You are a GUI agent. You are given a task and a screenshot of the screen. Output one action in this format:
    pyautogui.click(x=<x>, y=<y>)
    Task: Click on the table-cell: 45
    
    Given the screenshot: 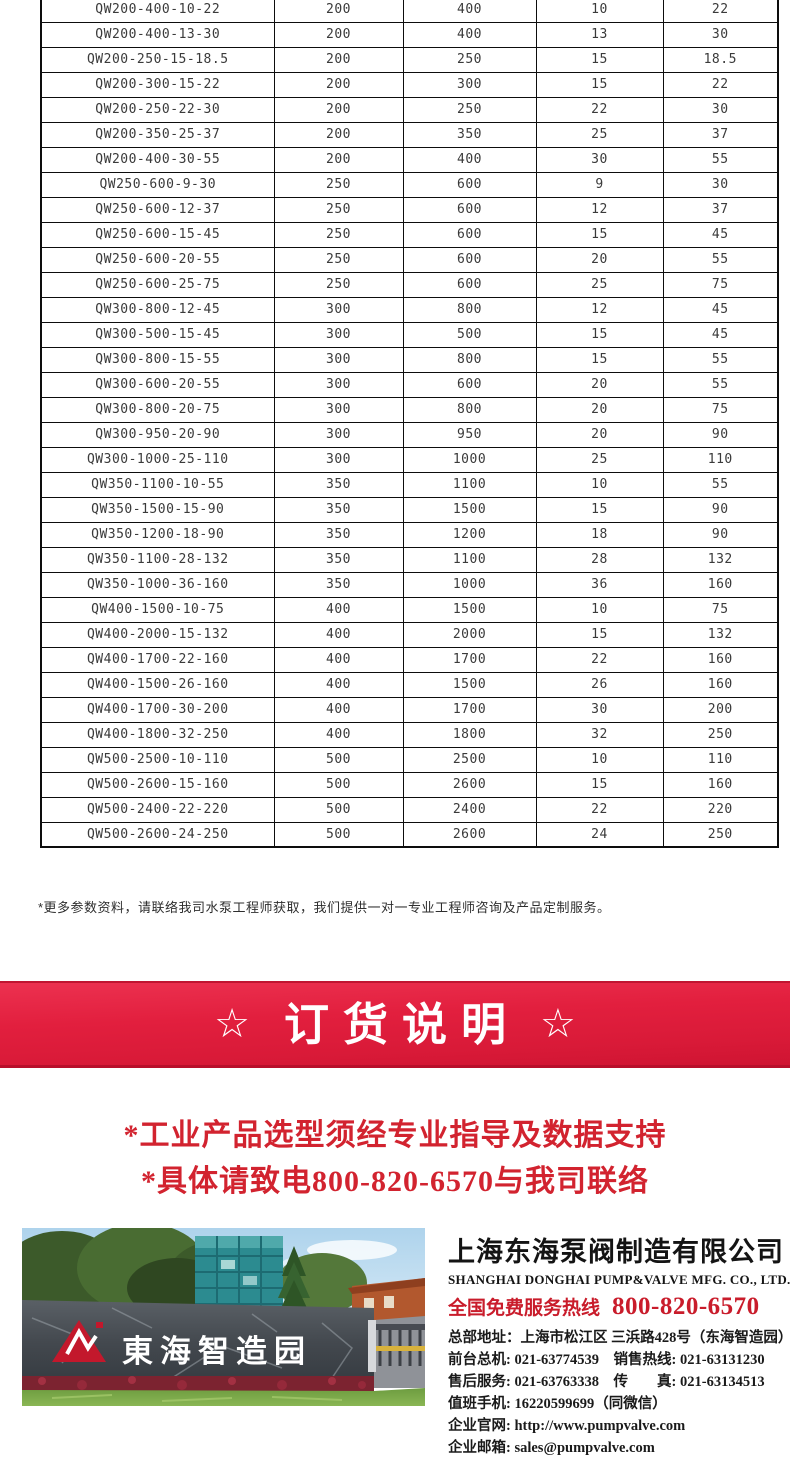 What is the action you would take?
    pyautogui.click(x=720, y=234)
    